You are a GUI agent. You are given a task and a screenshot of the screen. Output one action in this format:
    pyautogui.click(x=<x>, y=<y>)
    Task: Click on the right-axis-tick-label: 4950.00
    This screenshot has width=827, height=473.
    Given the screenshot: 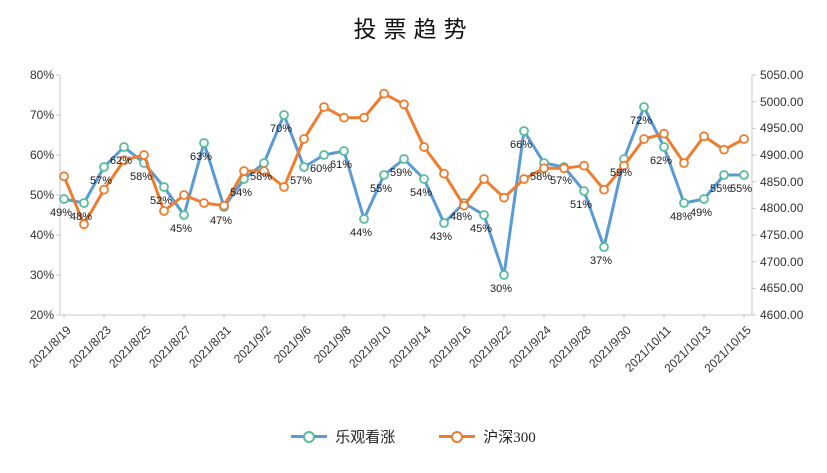 What is the action you would take?
    pyautogui.click(x=782, y=128)
    